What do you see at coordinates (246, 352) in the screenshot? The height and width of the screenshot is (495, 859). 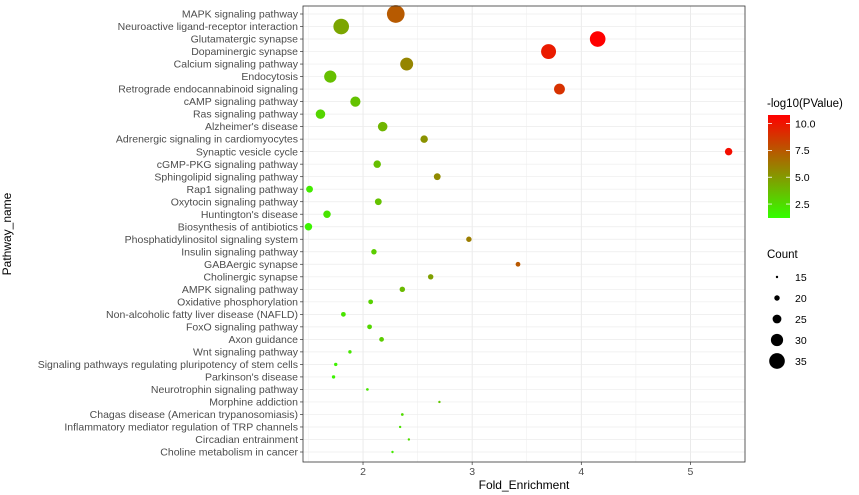 I see `y-tick-label: Wnt signaling pathway` at bounding box center [246, 352].